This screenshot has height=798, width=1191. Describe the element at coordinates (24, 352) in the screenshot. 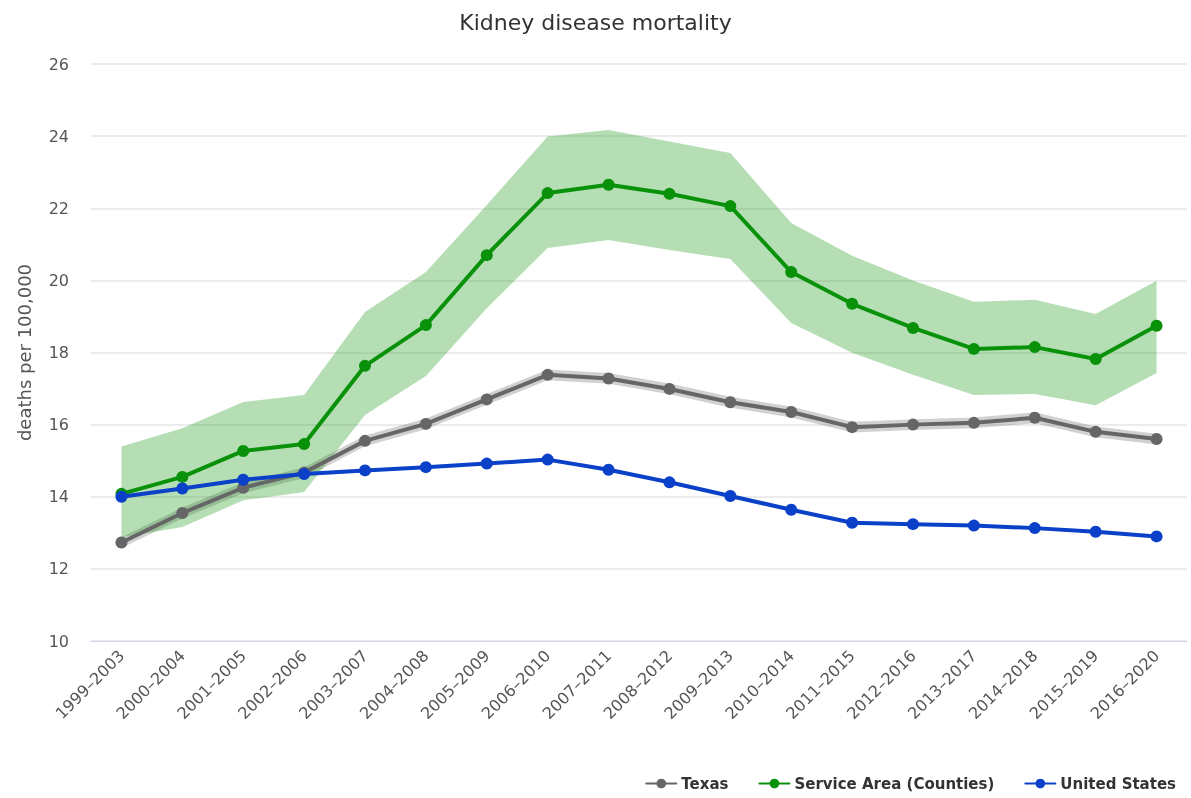

I see `y-axis-title: deaths per 100,000` at that location.